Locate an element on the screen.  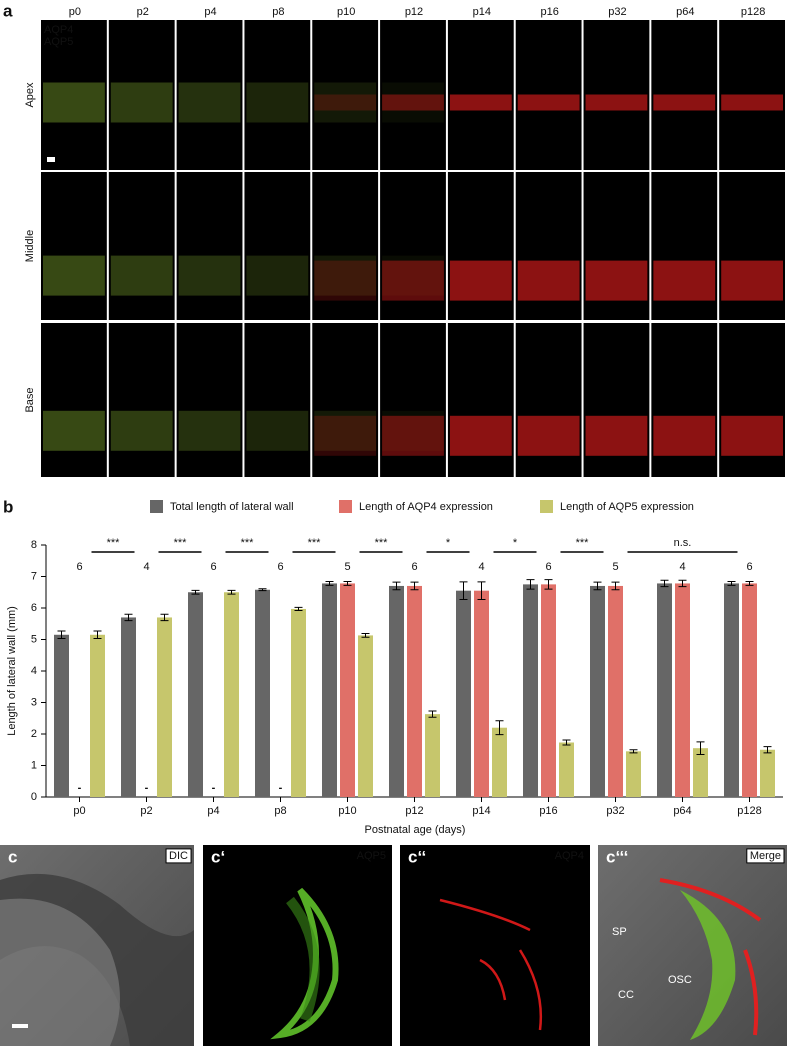
column-label: p64 is located at coordinates (685, 12).